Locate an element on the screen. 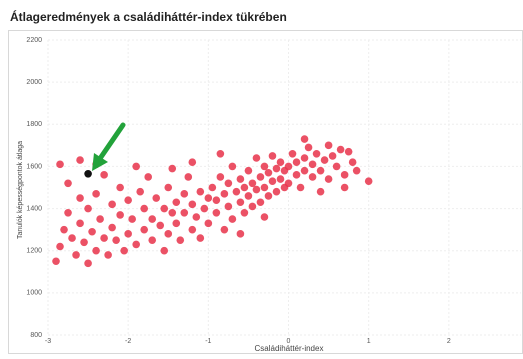  y-tick-label: 2000 is located at coordinates (34, 82).